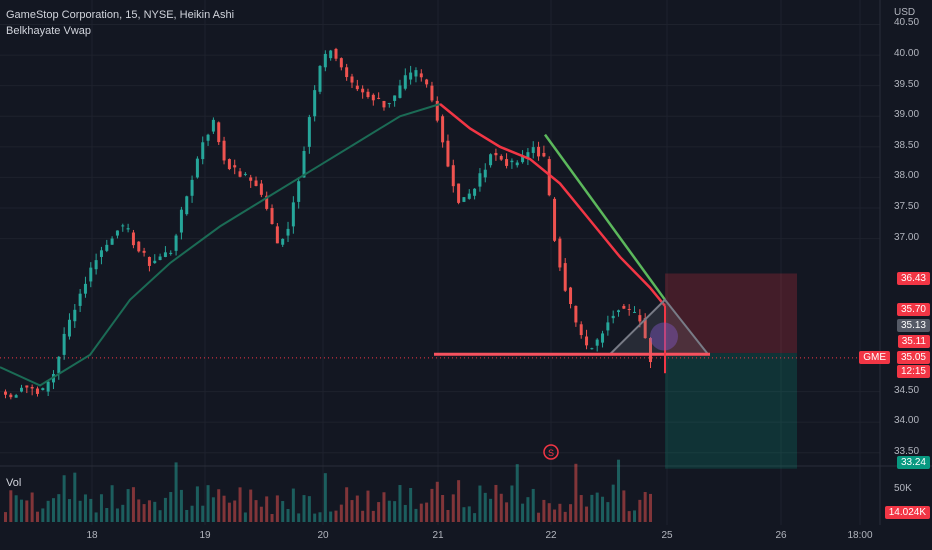 The width and height of the screenshot is (932, 550). Describe the element at coordinates (874, 357) in the screenshot. I see `symbol-tag: GME` at that location.